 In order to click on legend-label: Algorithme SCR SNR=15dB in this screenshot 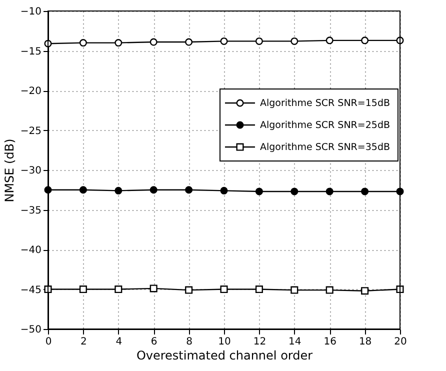, I will do `click(325, 103)`.